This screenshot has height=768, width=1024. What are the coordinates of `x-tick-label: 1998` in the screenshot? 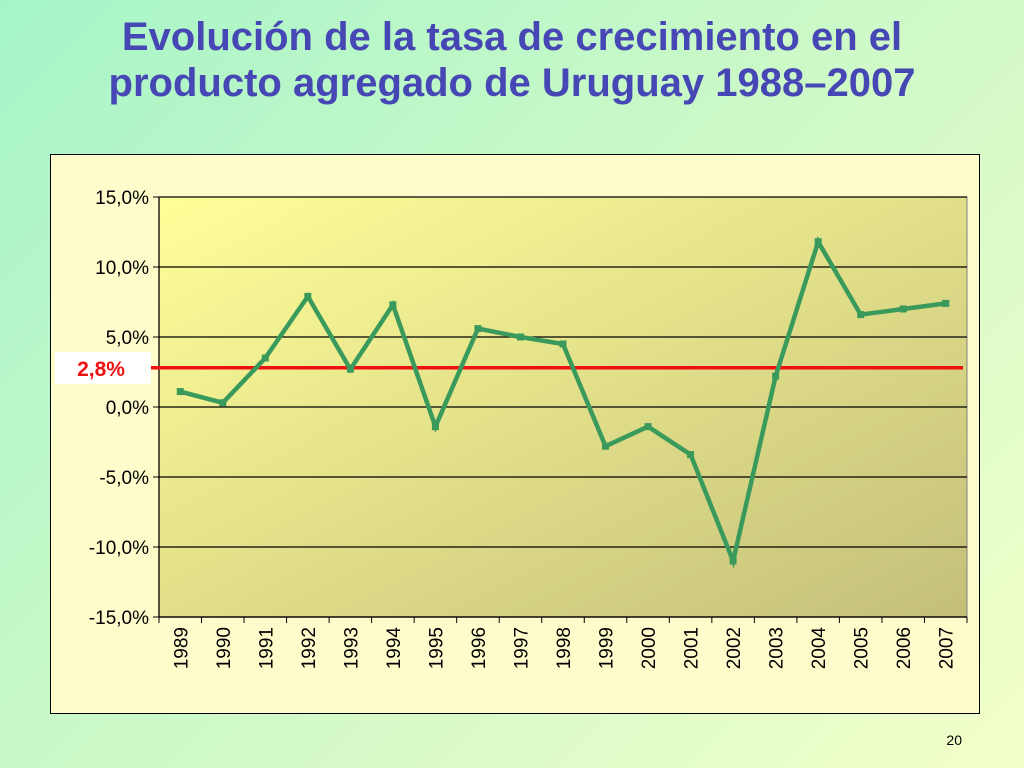 It's located at (564, 648).